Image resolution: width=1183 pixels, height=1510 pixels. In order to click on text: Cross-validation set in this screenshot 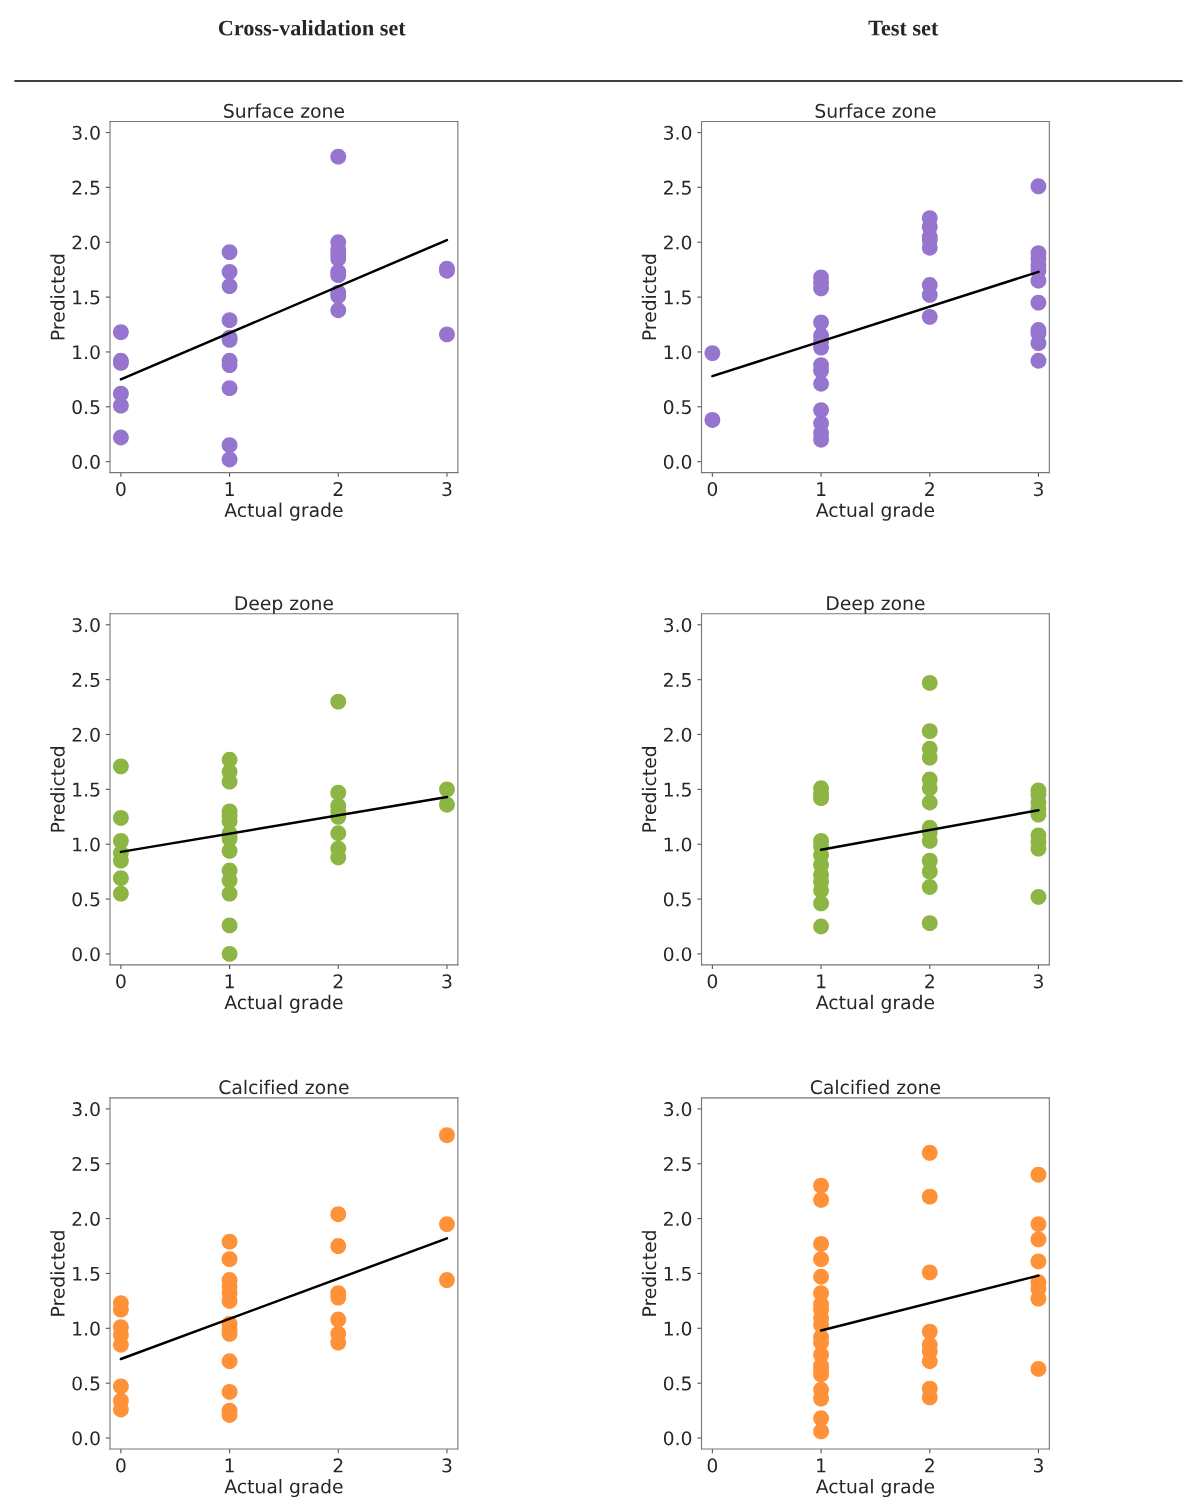, I will do `click(312, 27)`.